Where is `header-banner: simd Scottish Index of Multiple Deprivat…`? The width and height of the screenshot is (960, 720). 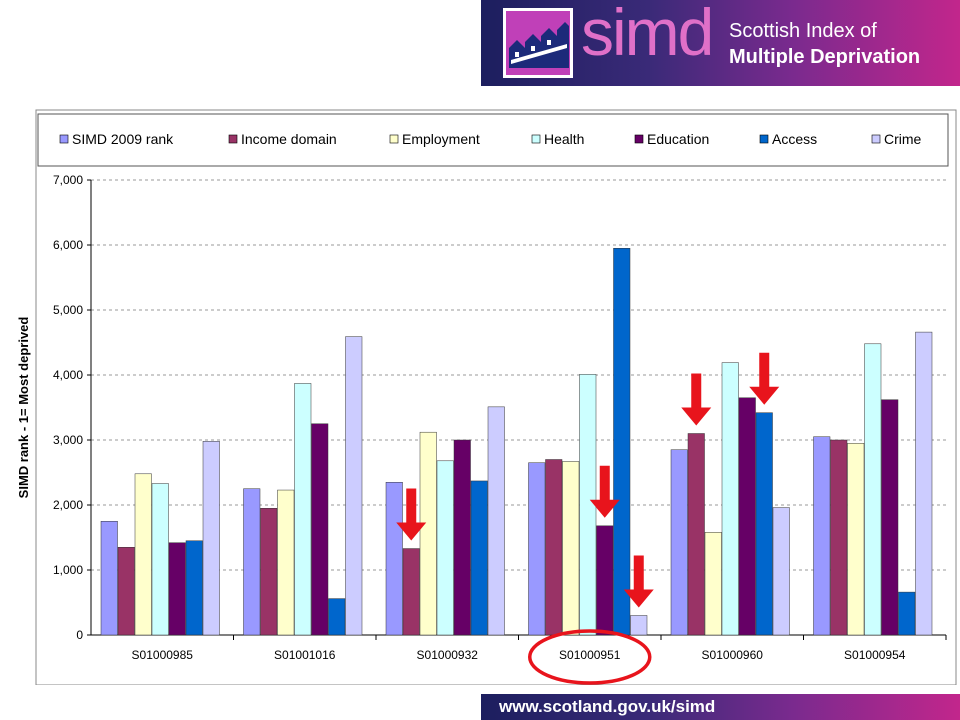 header-banner: simd Scottish Index of Multiple Deprivat… is located at coordinates (720, 43).